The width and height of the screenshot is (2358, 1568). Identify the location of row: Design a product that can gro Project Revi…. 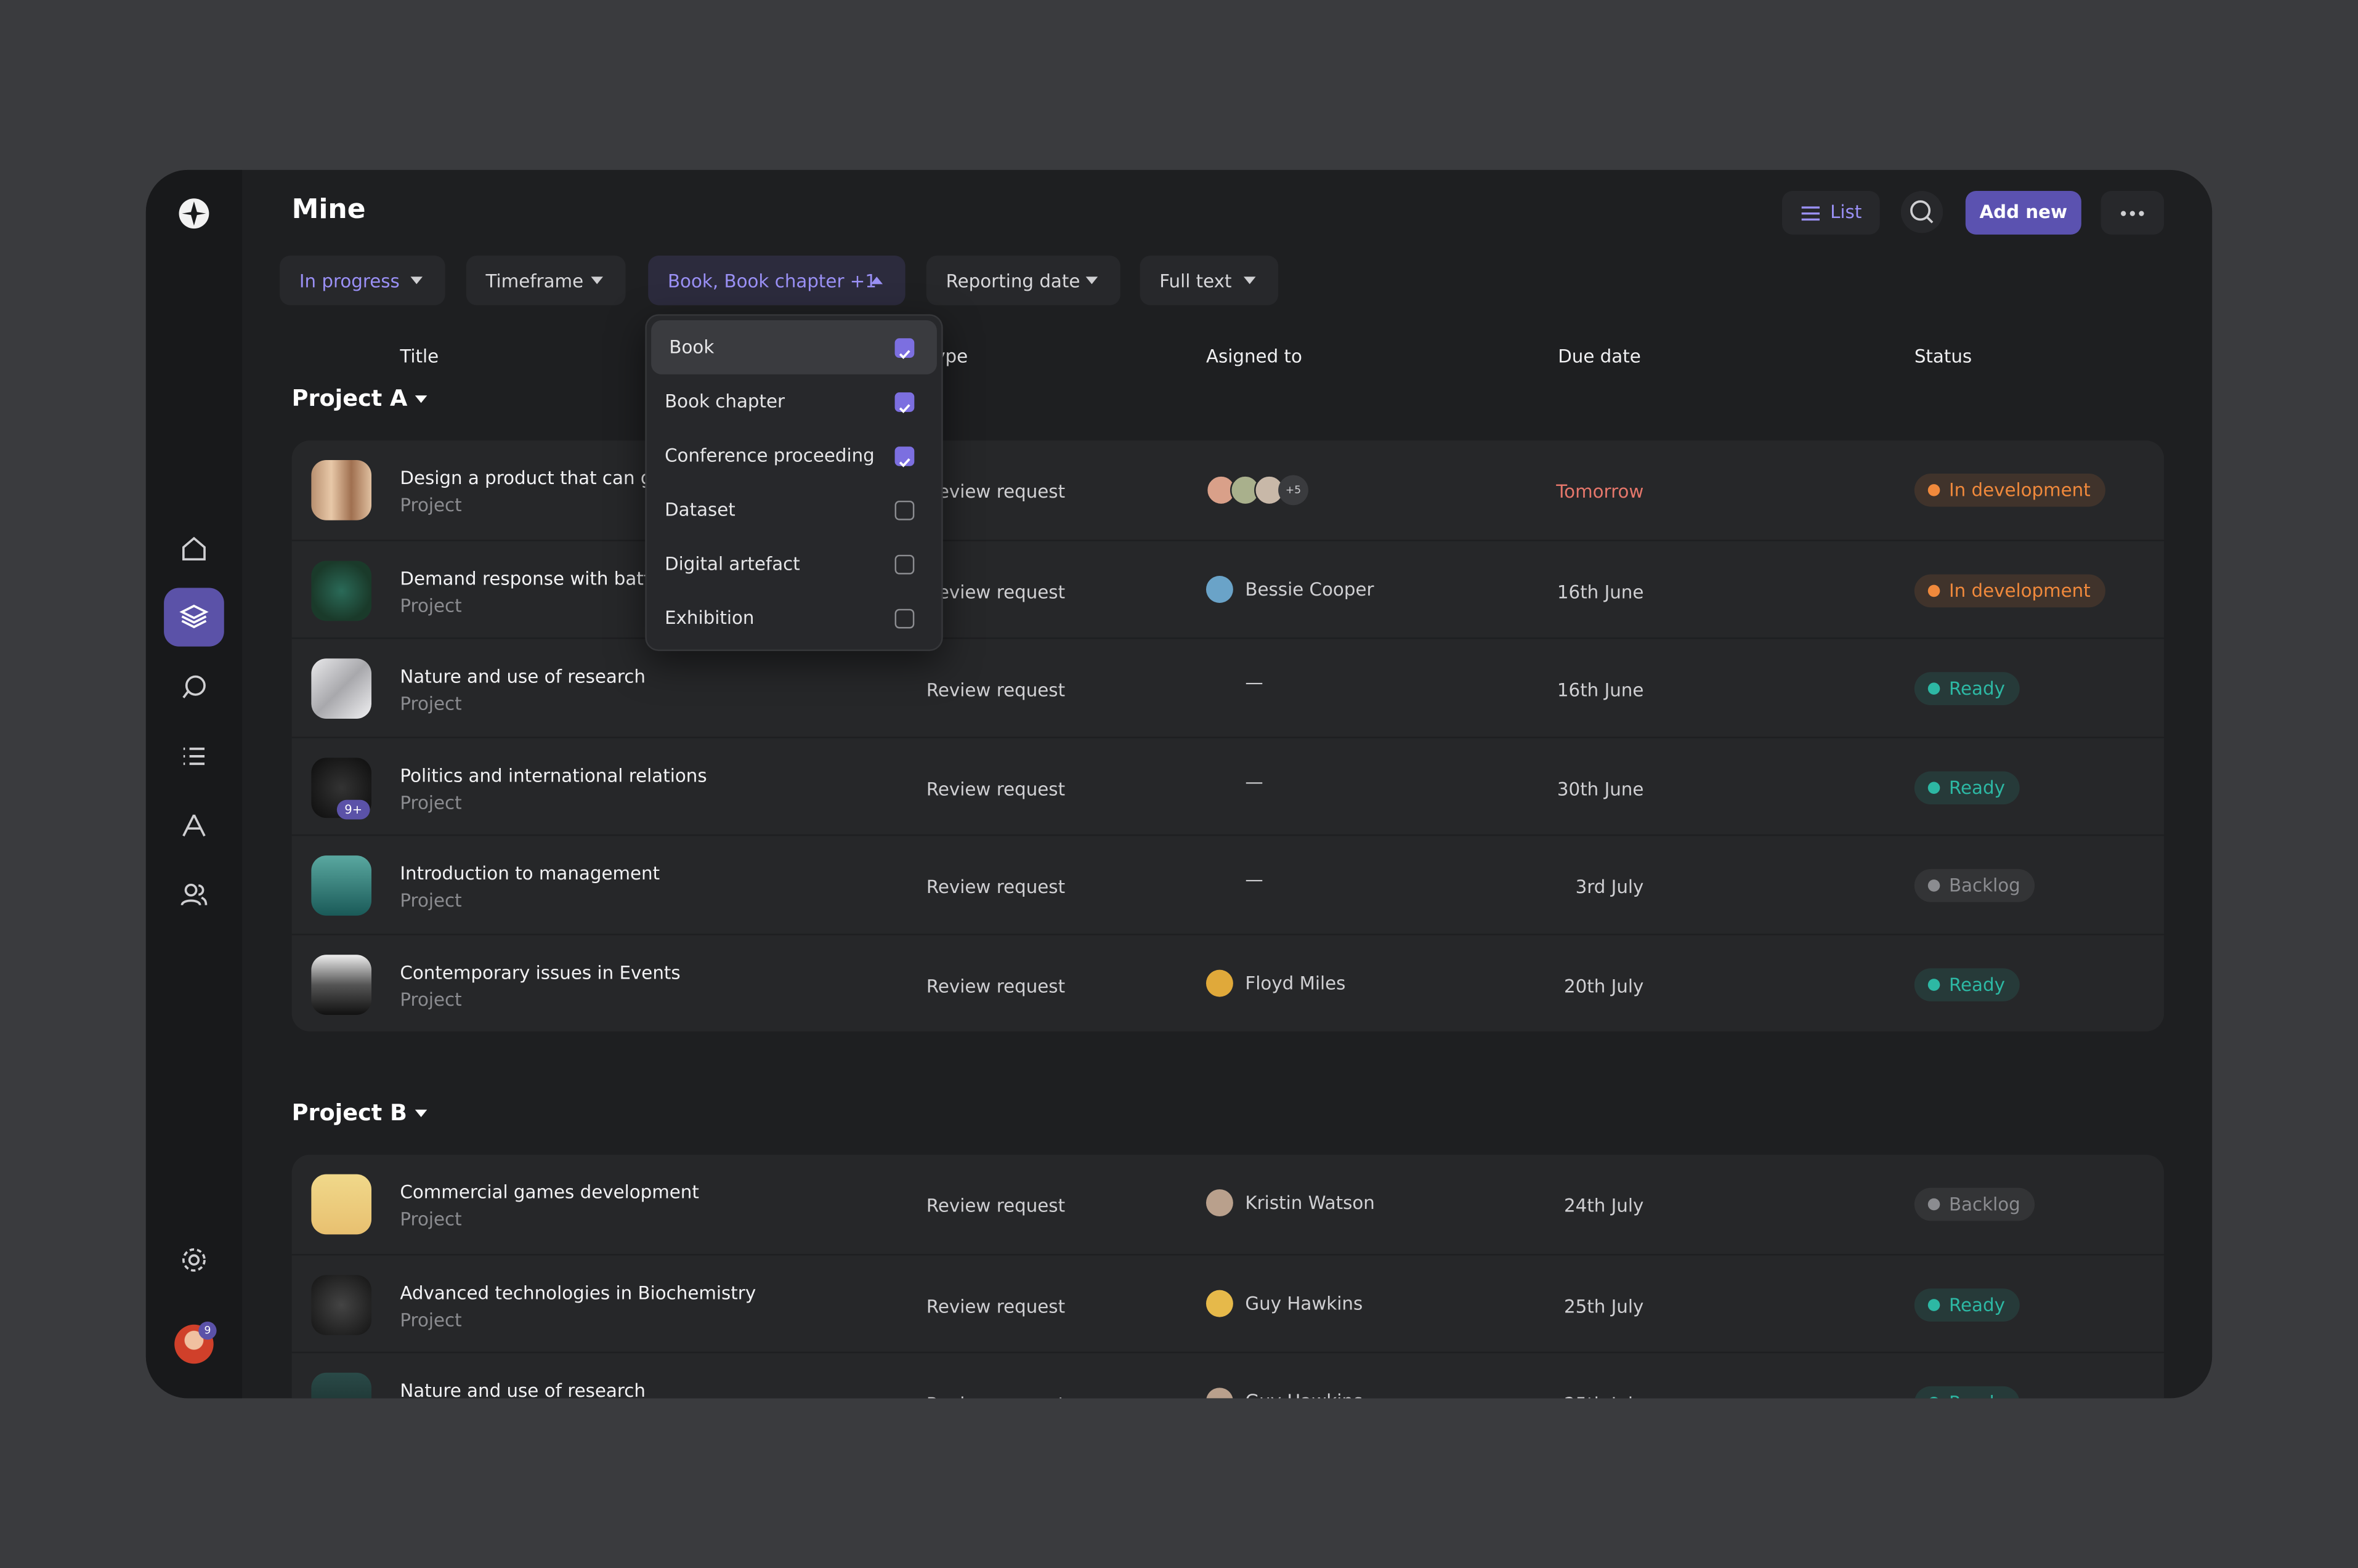
(1228, 489).